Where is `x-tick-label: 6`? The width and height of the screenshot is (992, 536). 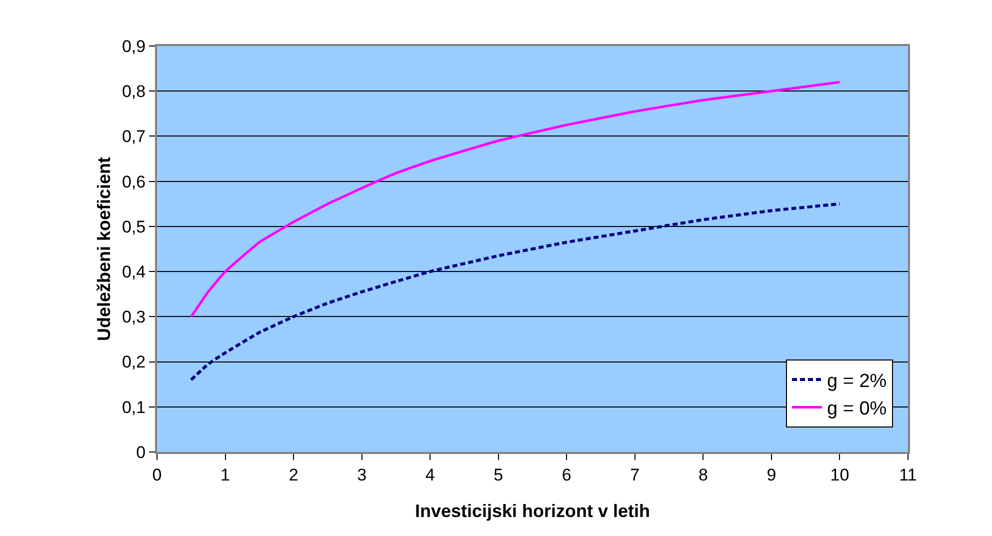
x-tick-label: 6 is located at coordinates (567, 474).